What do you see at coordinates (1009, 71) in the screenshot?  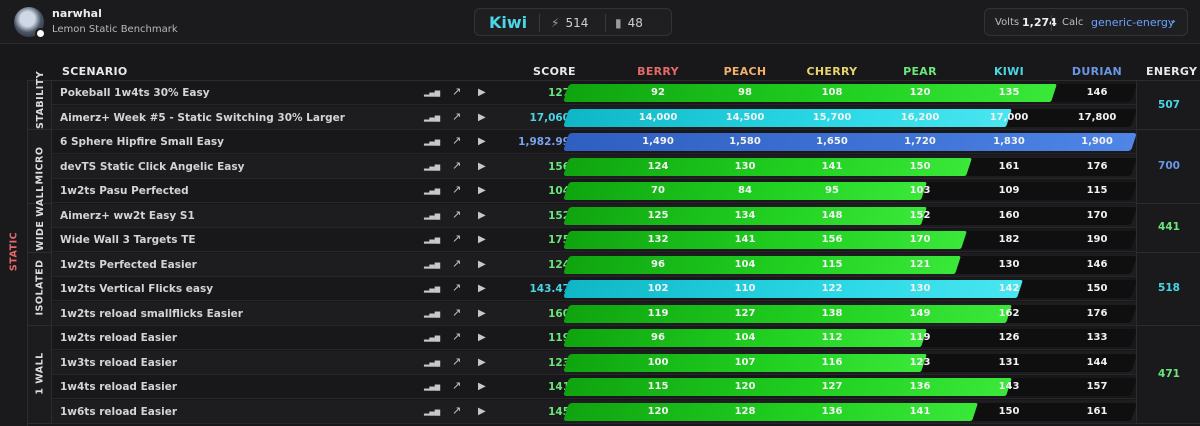 I see `rank-header-kiwi: KIWI` at bounding box center [1009, 71].